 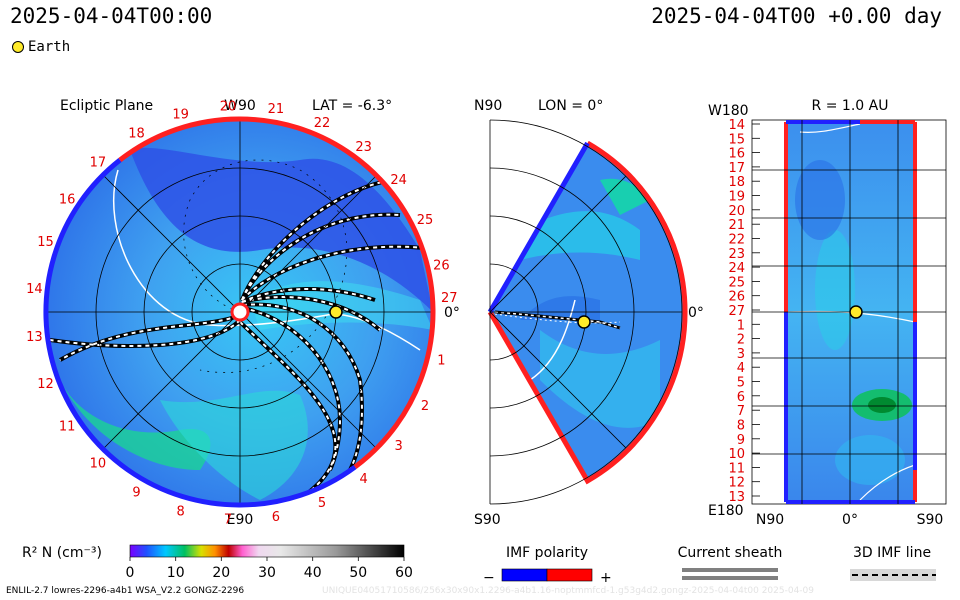 I want to click on radial-y-tick-27: 27, so click(x=736, y=311).